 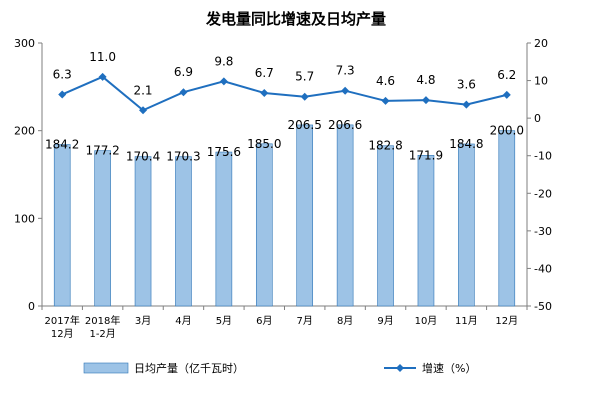 What do you see at coordinates (385, 321) in the screenshot?
I see `x-tick-label: 9月` at bounding box center [385, 321].